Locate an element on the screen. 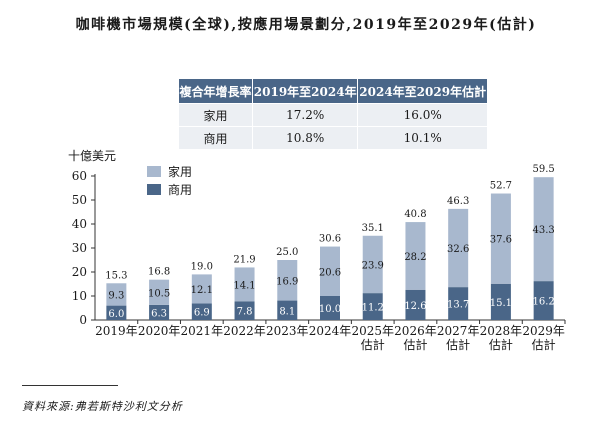 This screenshot has width=612, height=430. legend-swatch-household is located at coordinates (154, 171).